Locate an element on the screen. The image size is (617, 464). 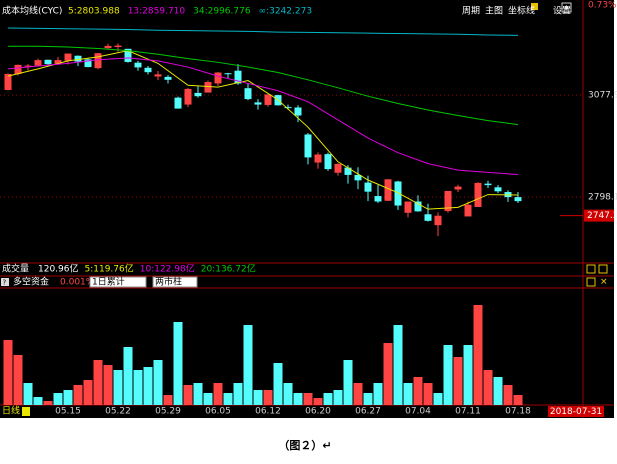
volume-stat: 10:122.98亿 is located at coordinates (167, 269).